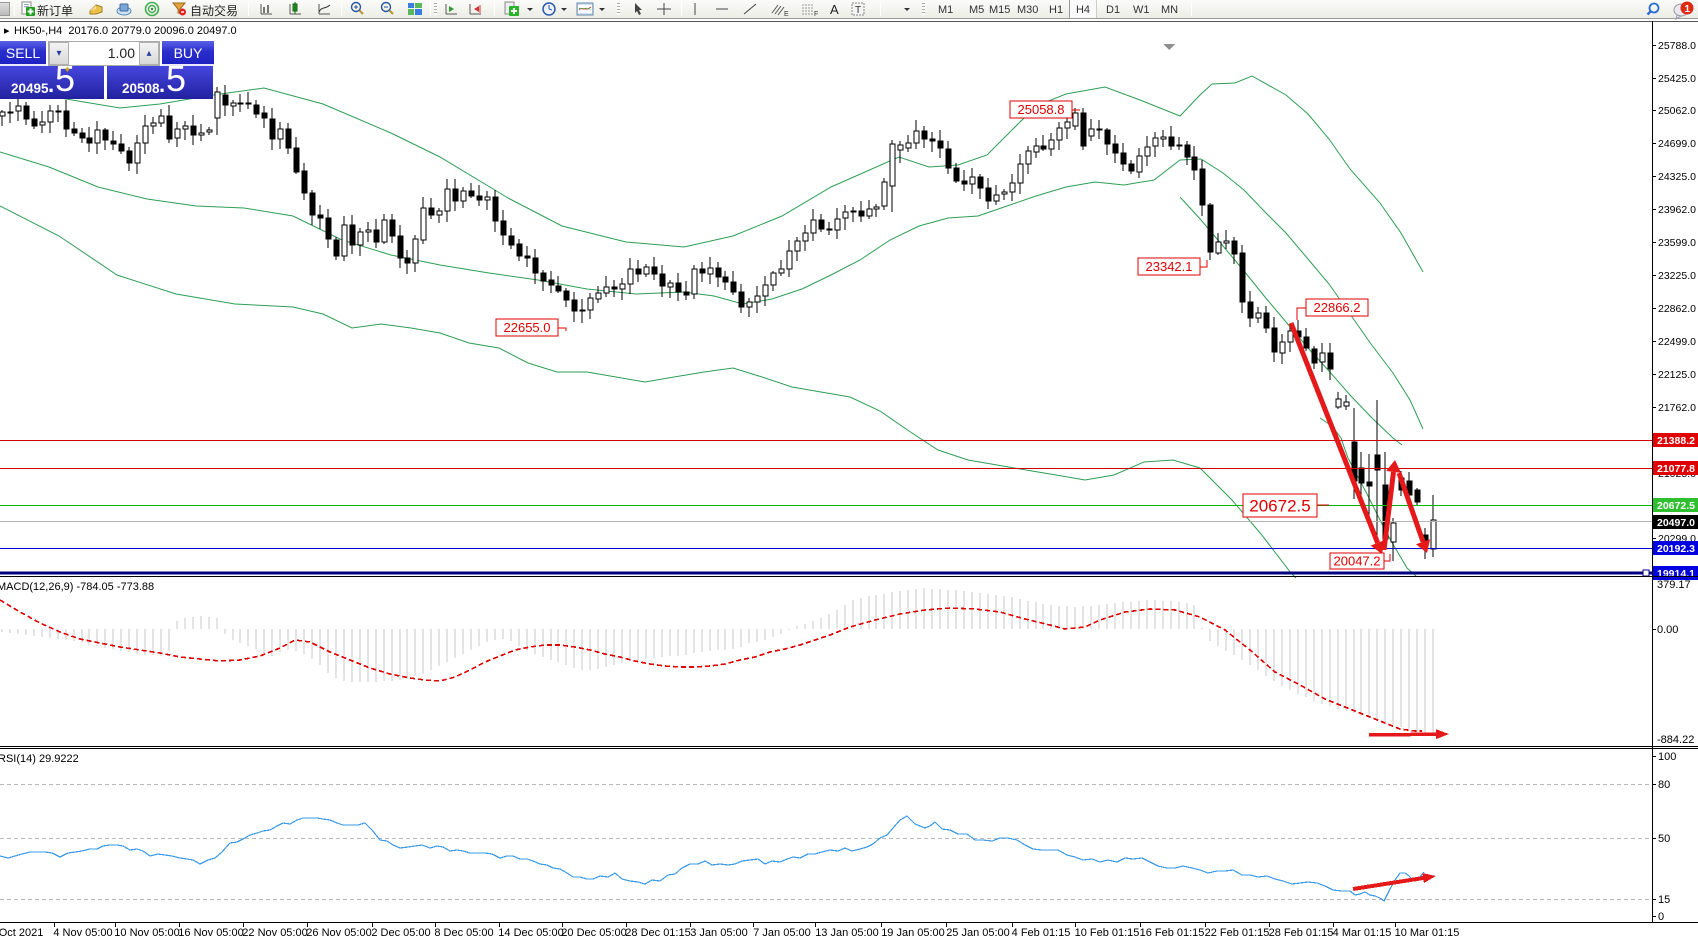 The height and width of the screenshot is (940, 1698). I want to click on svg-text: 22866.2, so click(1337, 307).